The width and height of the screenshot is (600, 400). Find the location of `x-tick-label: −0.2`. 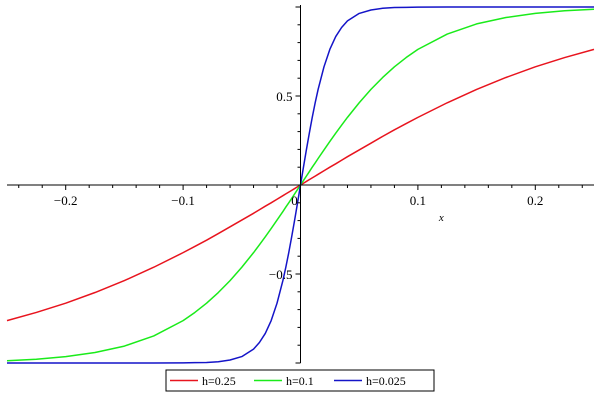

x-tick-label: −0.2 is located at coordinates (66, 200).